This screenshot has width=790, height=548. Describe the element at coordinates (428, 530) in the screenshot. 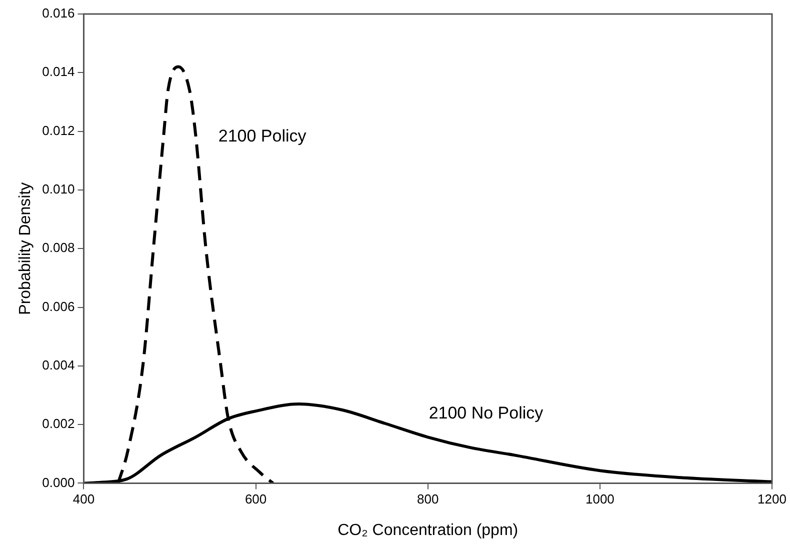

I see `x-axis-title: CO₂ Concentration (ppm)` at that location.